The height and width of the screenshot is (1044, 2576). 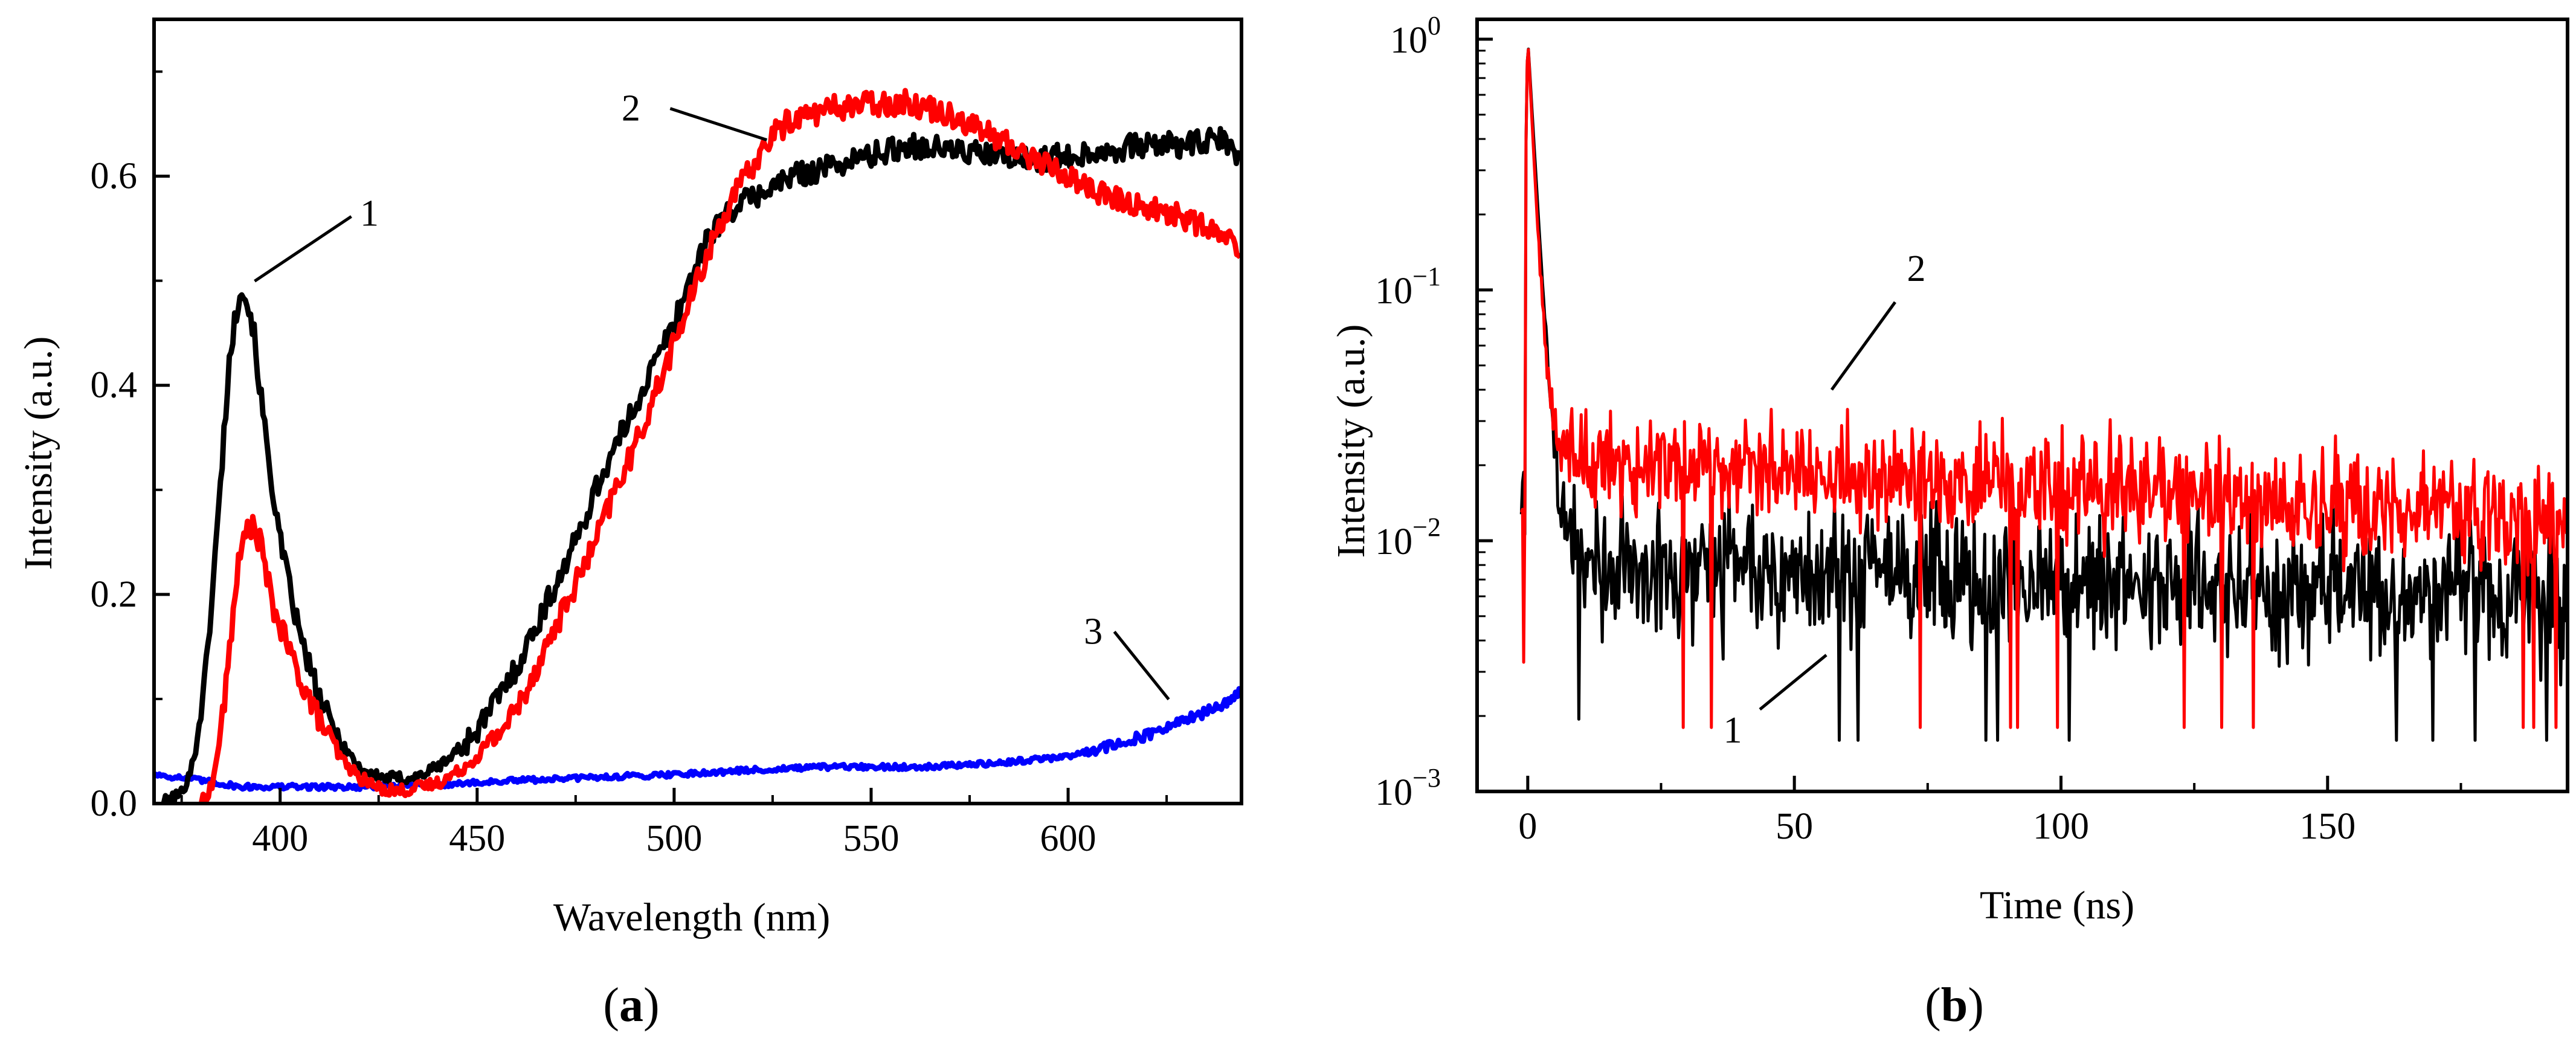 What do you see at coordinates (1426, 778) in the screenshot?
I see `y-tick-label-exponent: −3` at bounding box center [1426, 778].